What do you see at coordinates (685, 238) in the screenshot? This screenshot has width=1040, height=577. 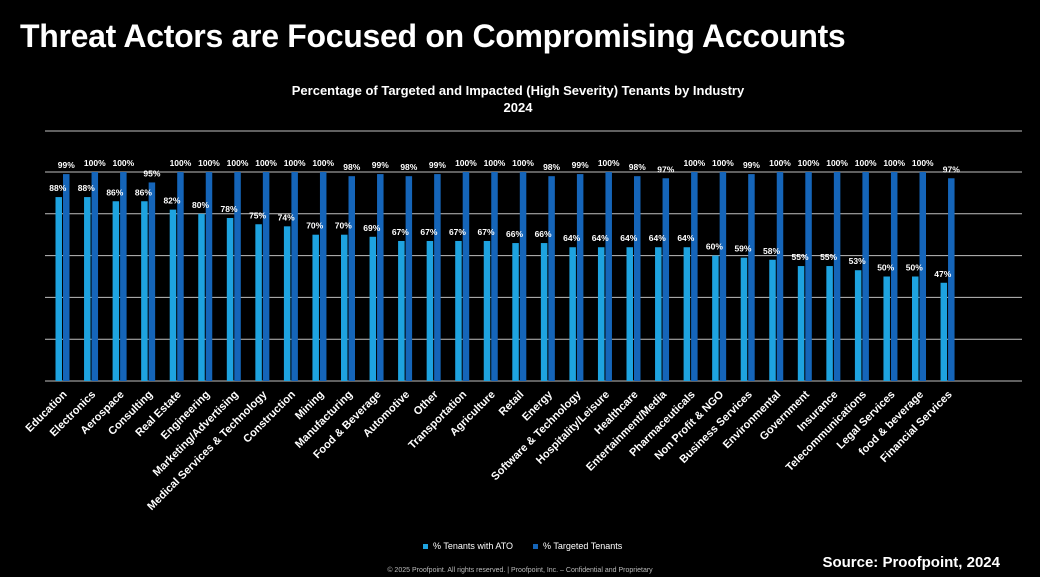 I see `data-label-ato-22: 64%` at bounding box center [685, 238].